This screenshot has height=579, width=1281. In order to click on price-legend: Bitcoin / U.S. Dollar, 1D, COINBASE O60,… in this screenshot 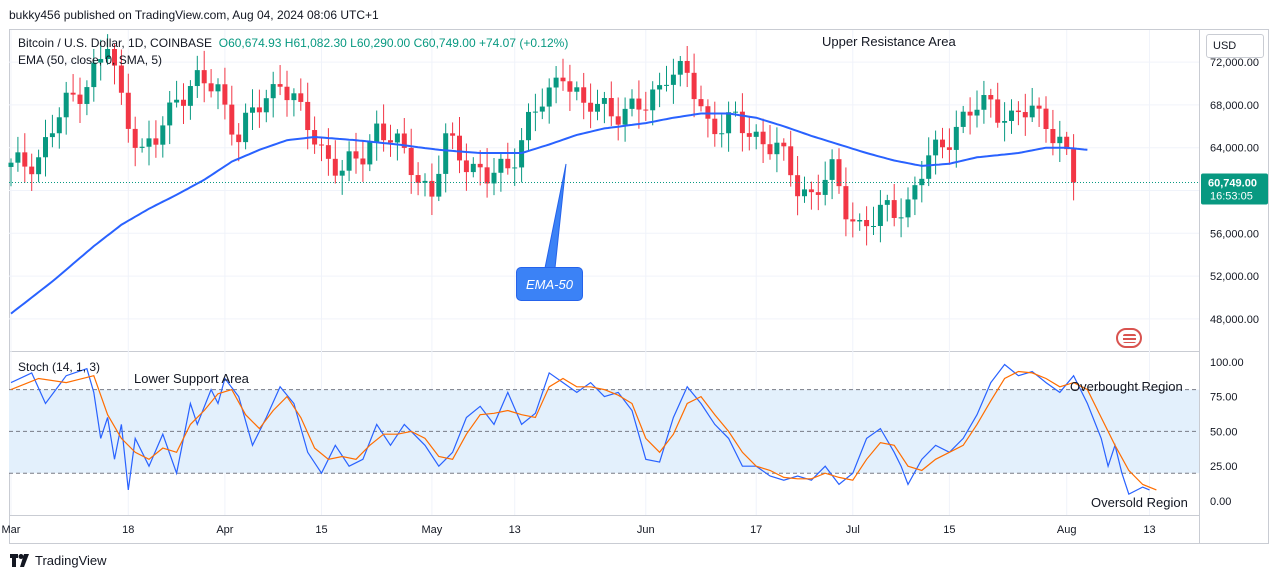, I will do `click(293, 52)`.